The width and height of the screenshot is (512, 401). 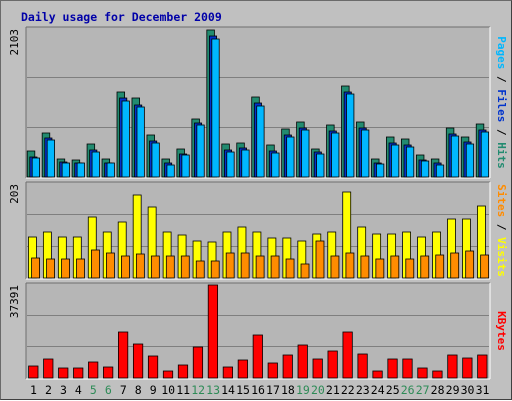 I want to click on legend-part-1-2: Visits, so click(x=501, y=257).